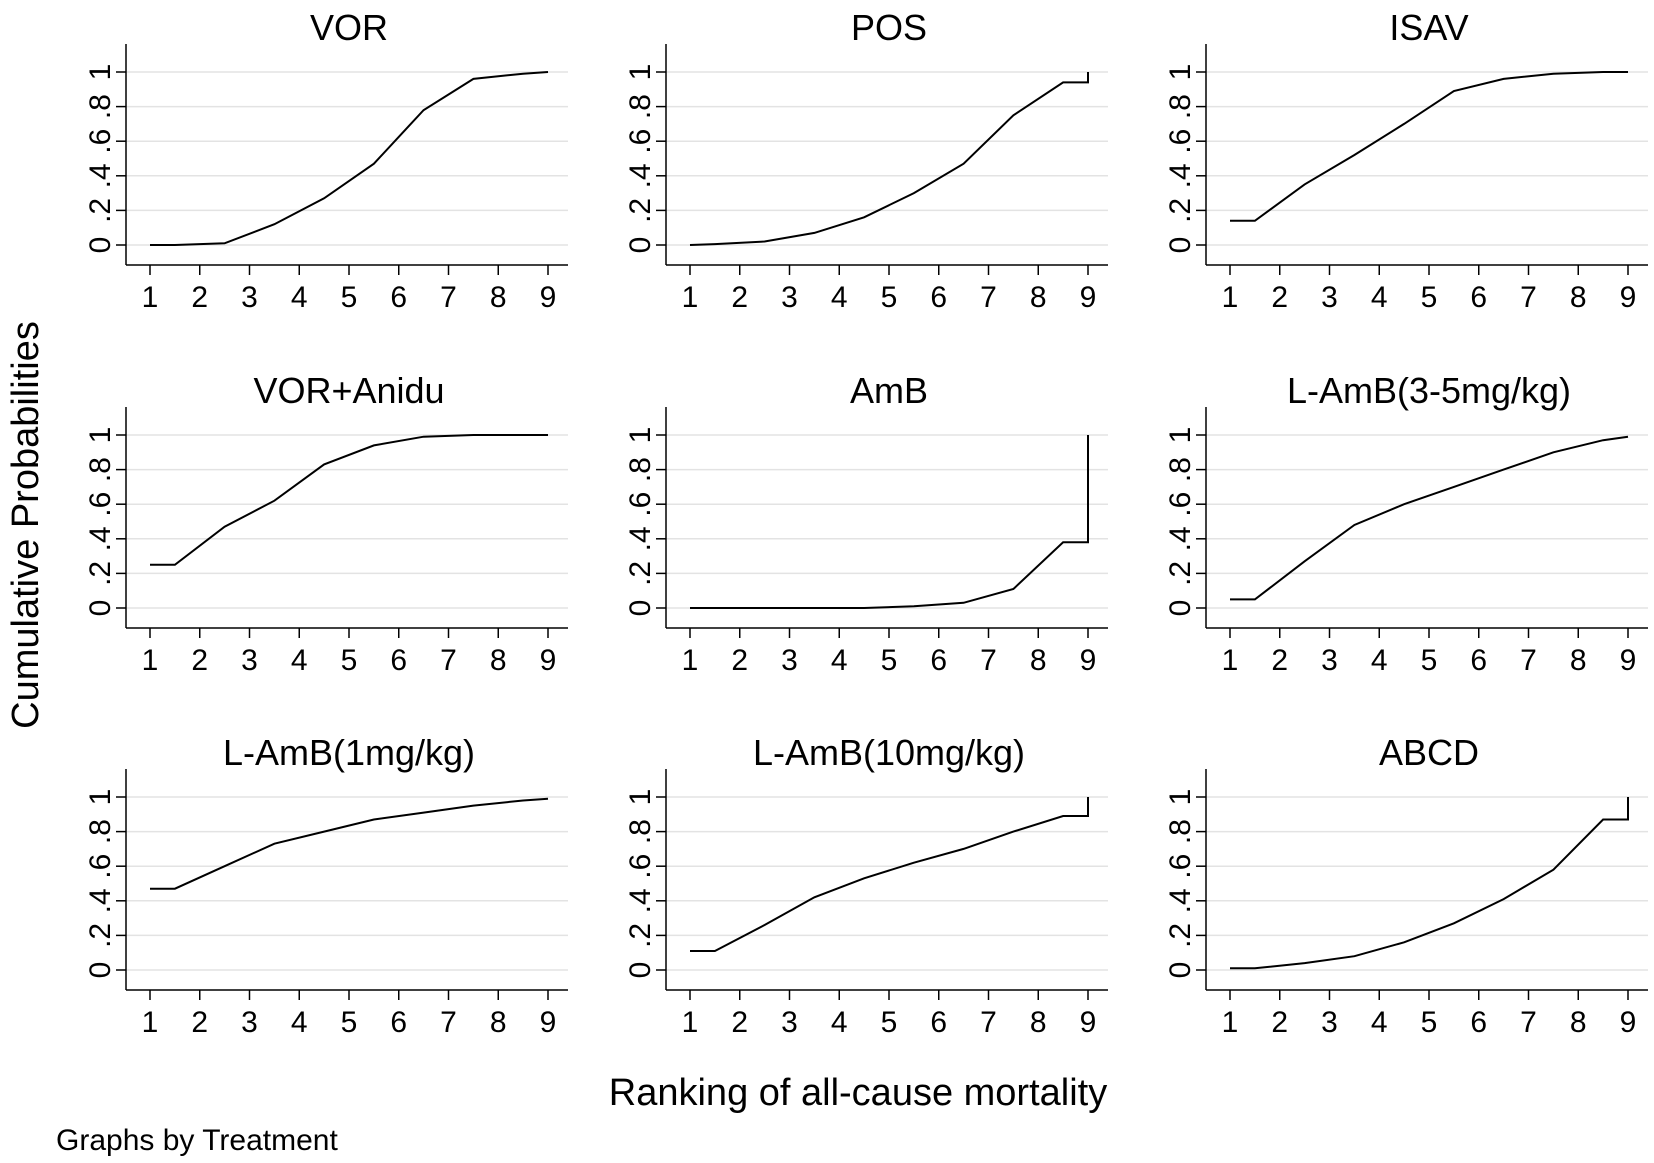  I want to click on panel: L-AmB(3-5mg/kg)0.2.4.6.811 2 3 4 5 6 7 8 9, so click(1406, 523).